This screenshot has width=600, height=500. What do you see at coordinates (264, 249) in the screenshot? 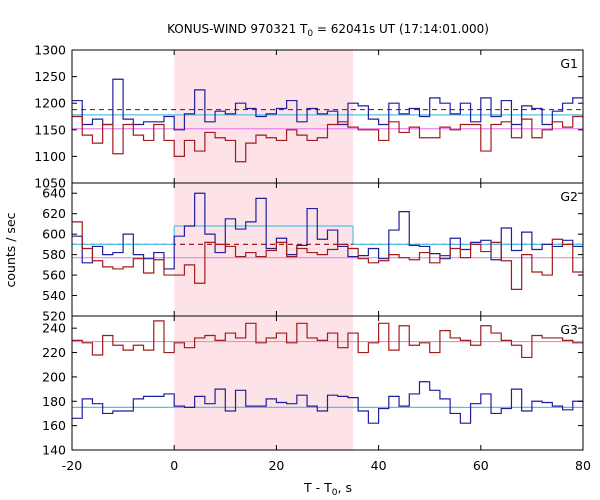
I see `shaded-interval-g2` at bounding box center [264, 249].